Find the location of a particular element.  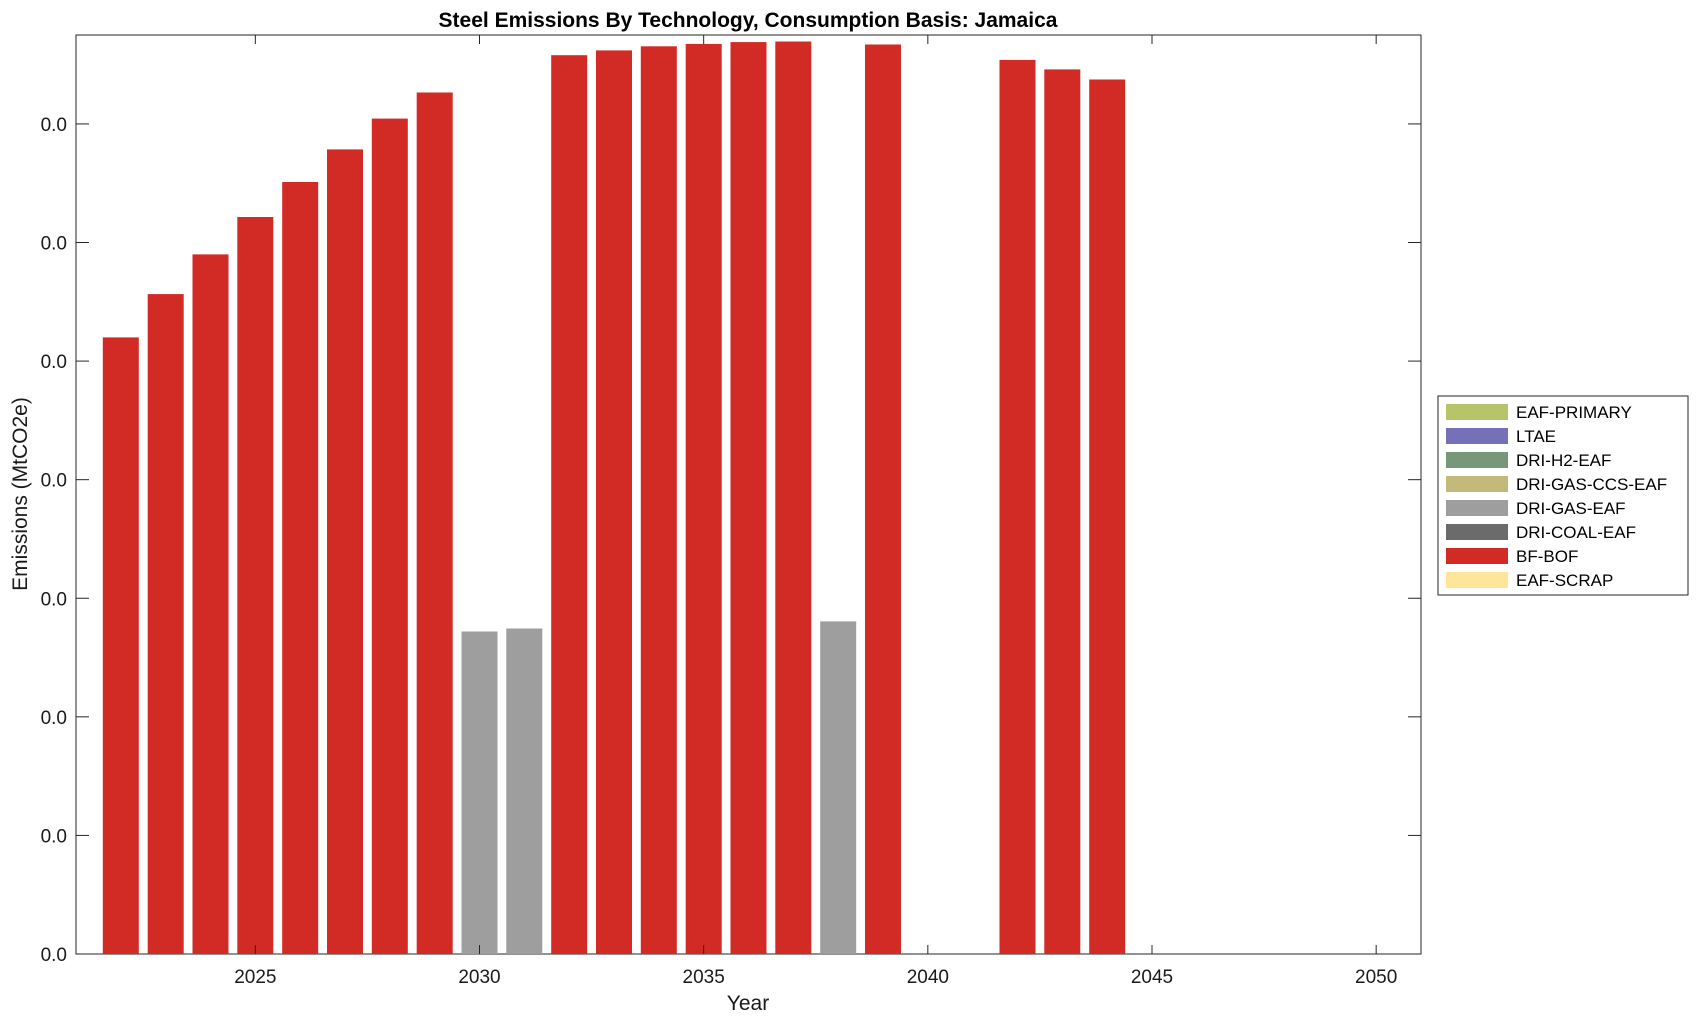

x-tick-label: 2030 is located at coordinates (479, 977).